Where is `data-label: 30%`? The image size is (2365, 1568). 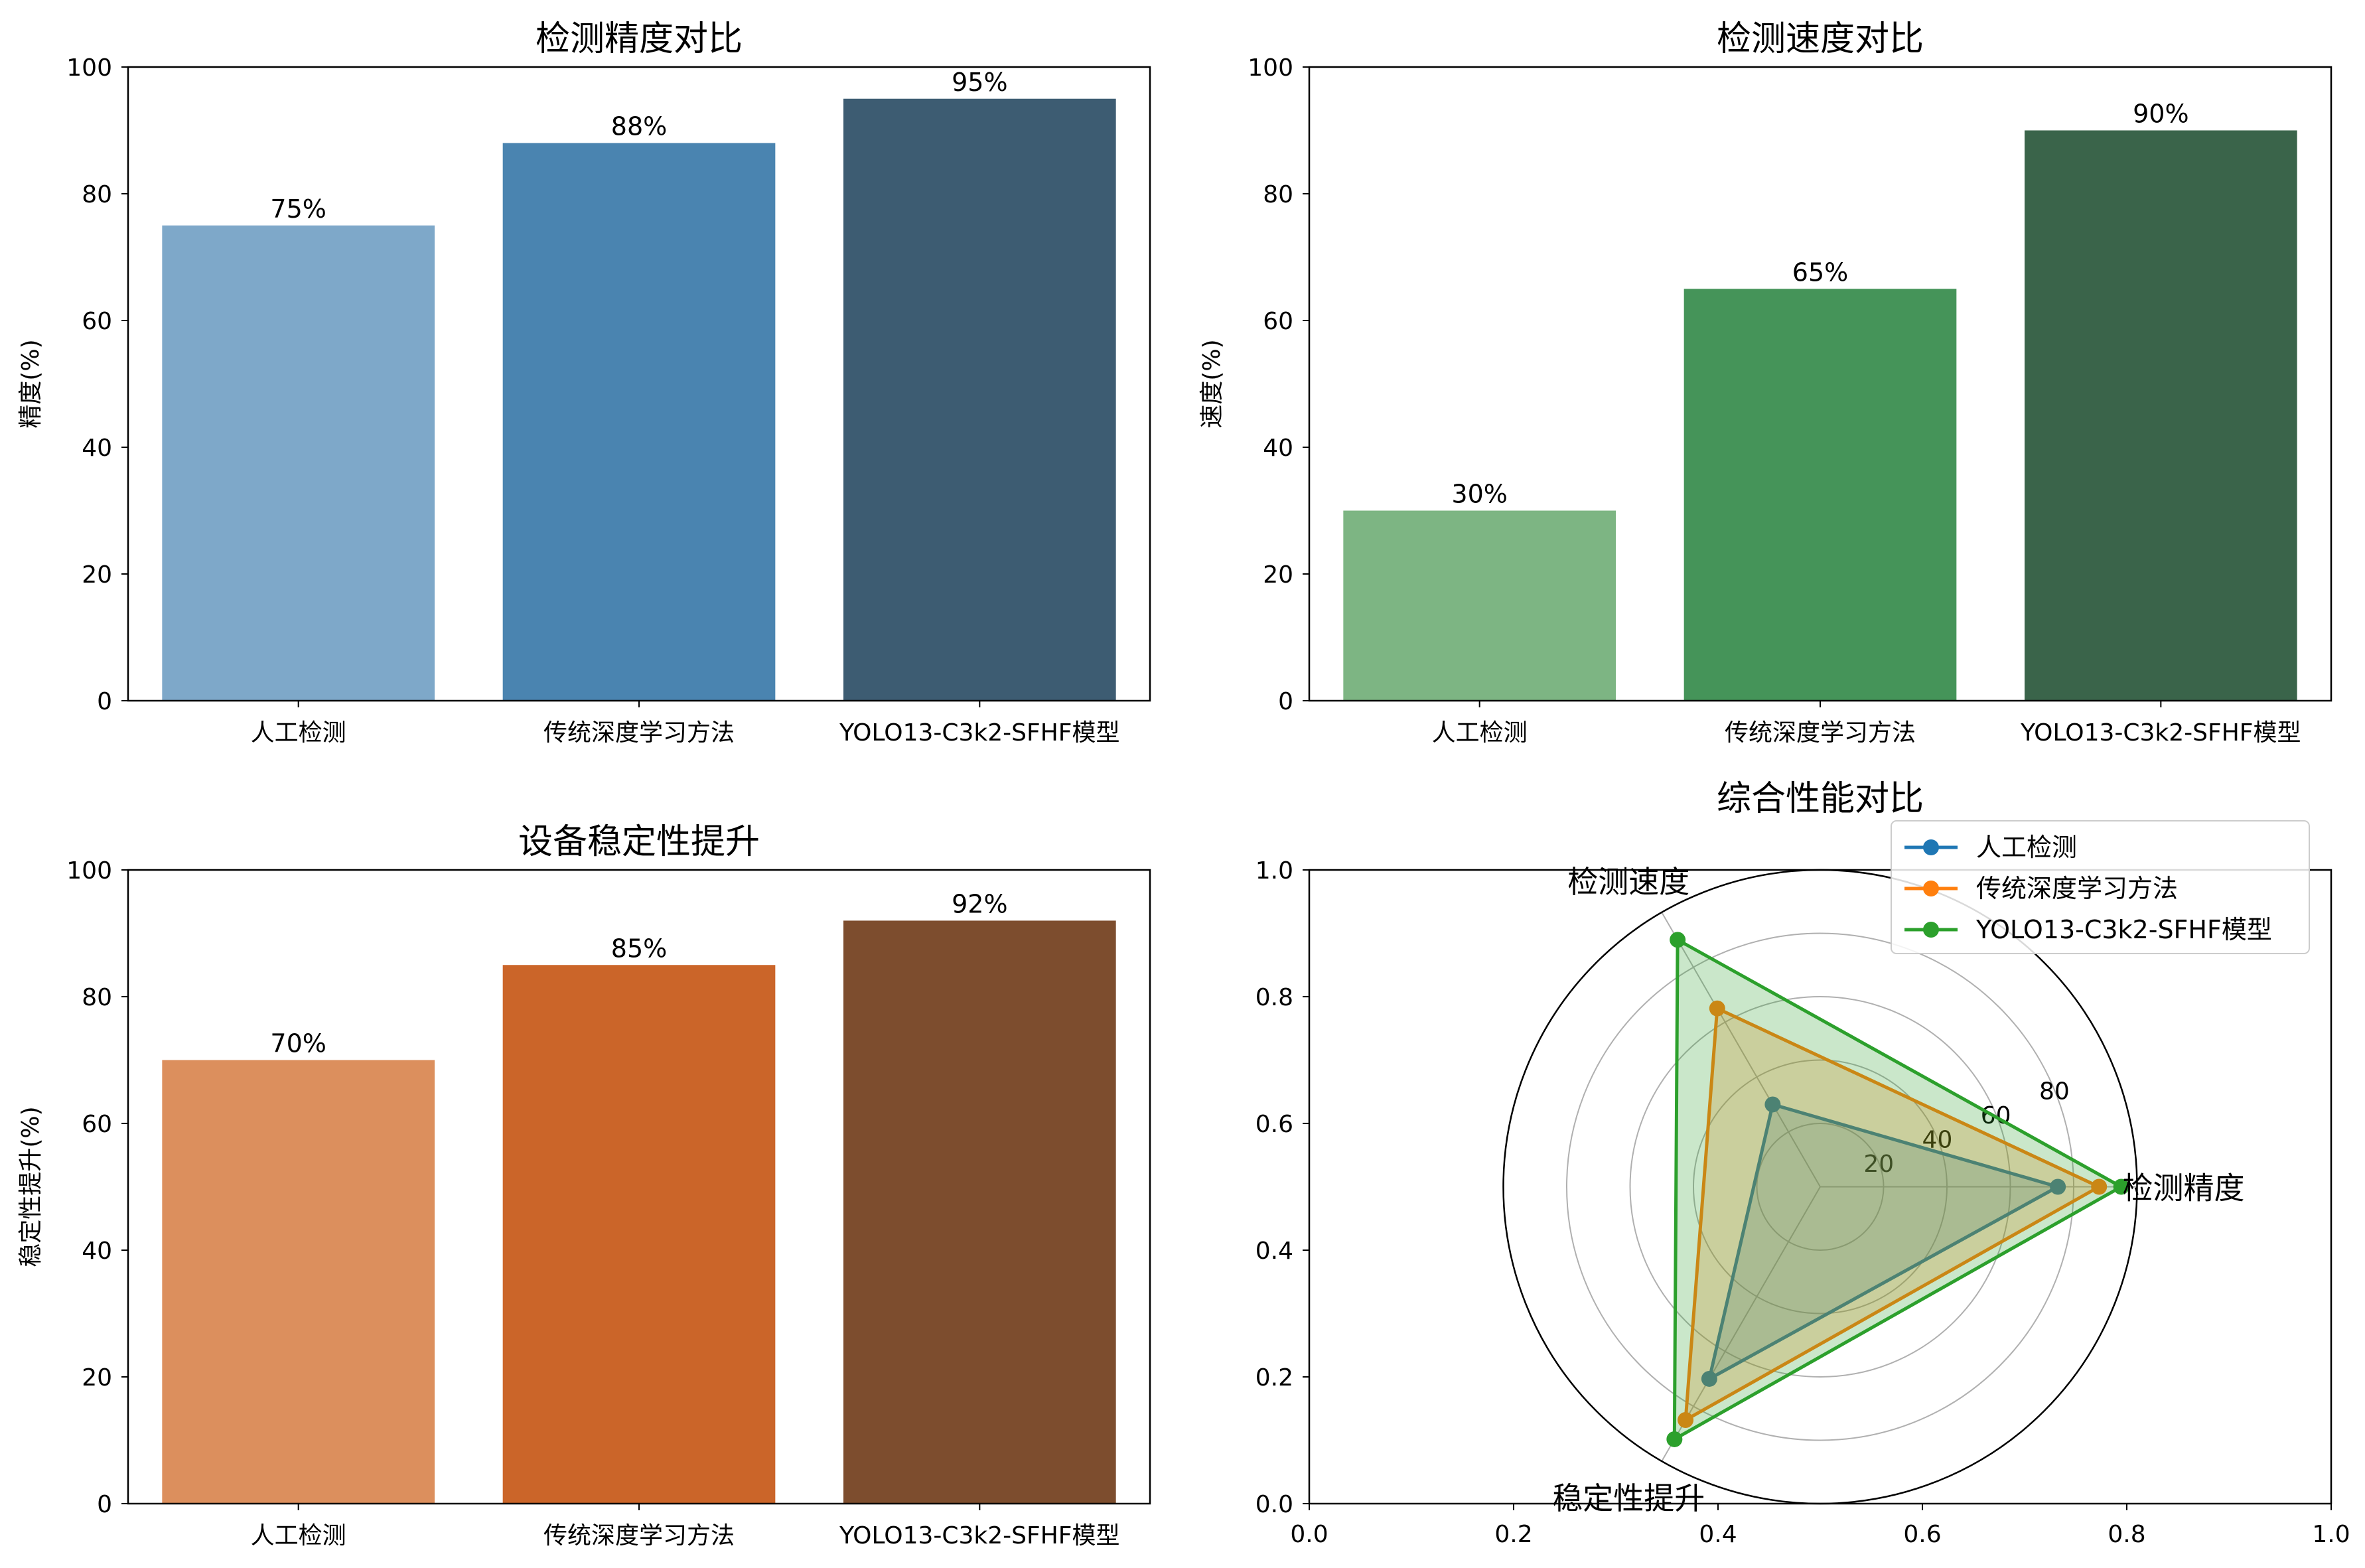
data-label: 30% is located at coordinates (1479, 494).